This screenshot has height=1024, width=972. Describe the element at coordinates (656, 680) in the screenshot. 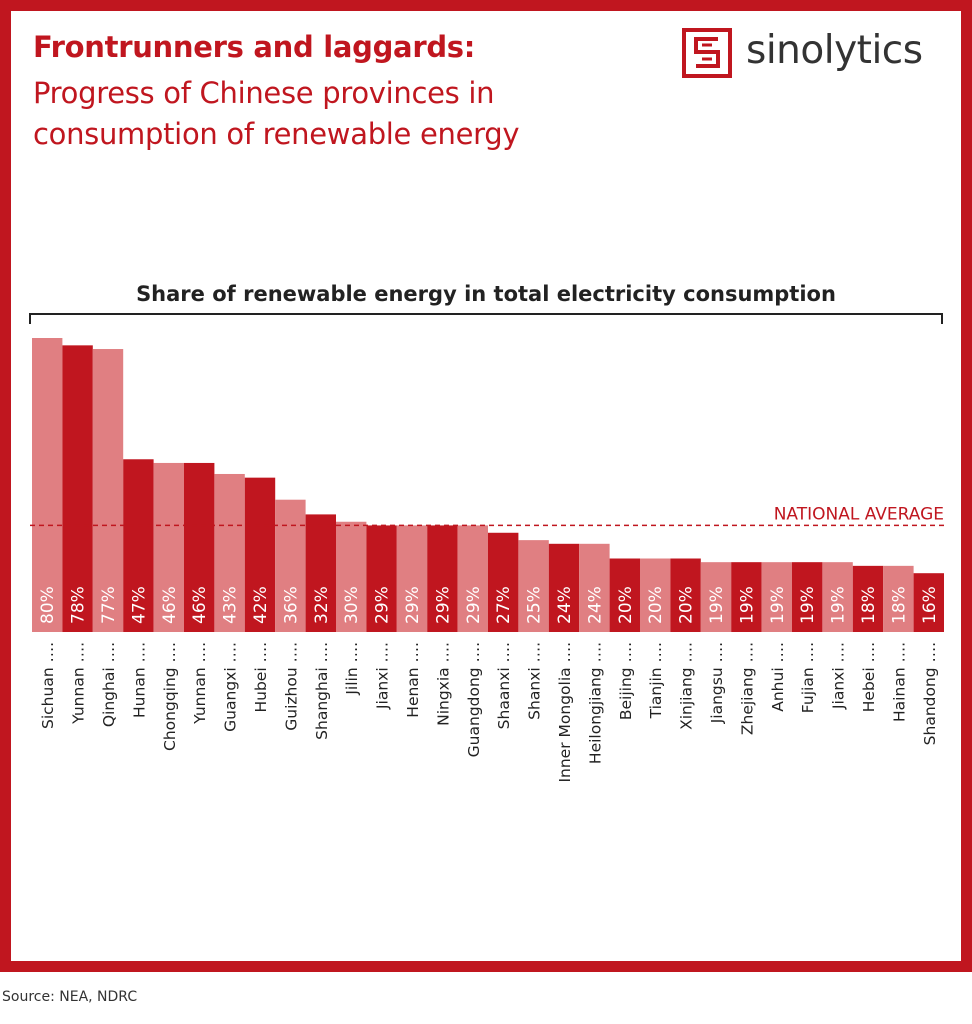

I see `category-label: Tianjin ….` at that location.